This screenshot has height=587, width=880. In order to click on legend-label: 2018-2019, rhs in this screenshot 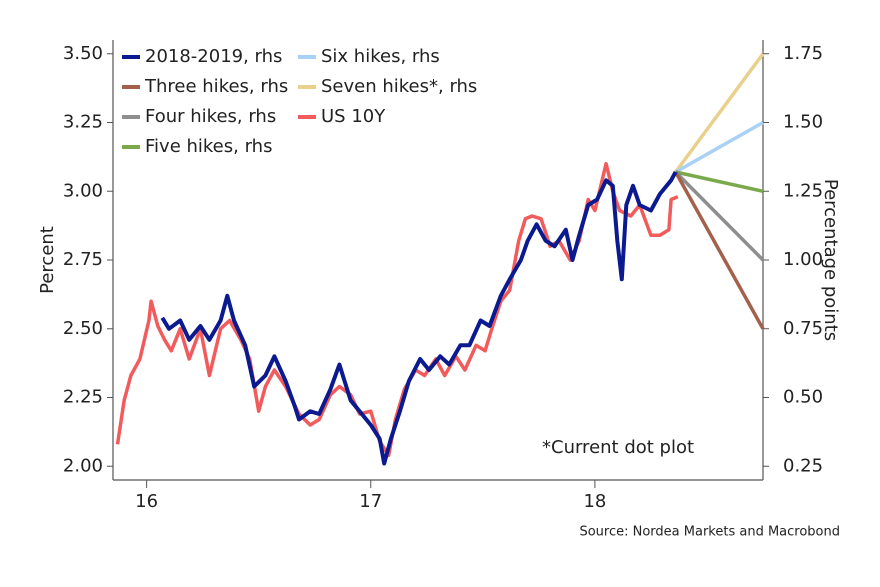, I will do `click(213, 56)`.